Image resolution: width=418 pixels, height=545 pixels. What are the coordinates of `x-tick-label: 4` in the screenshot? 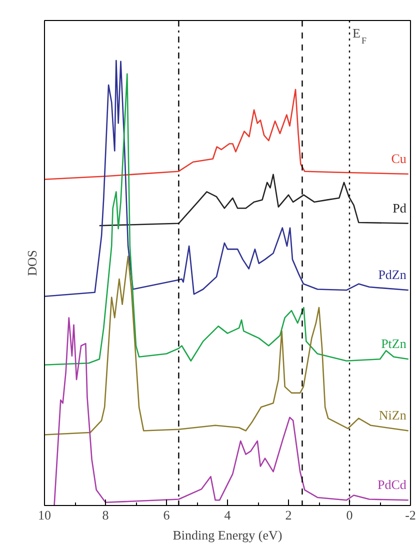 It's located at (228, 515).